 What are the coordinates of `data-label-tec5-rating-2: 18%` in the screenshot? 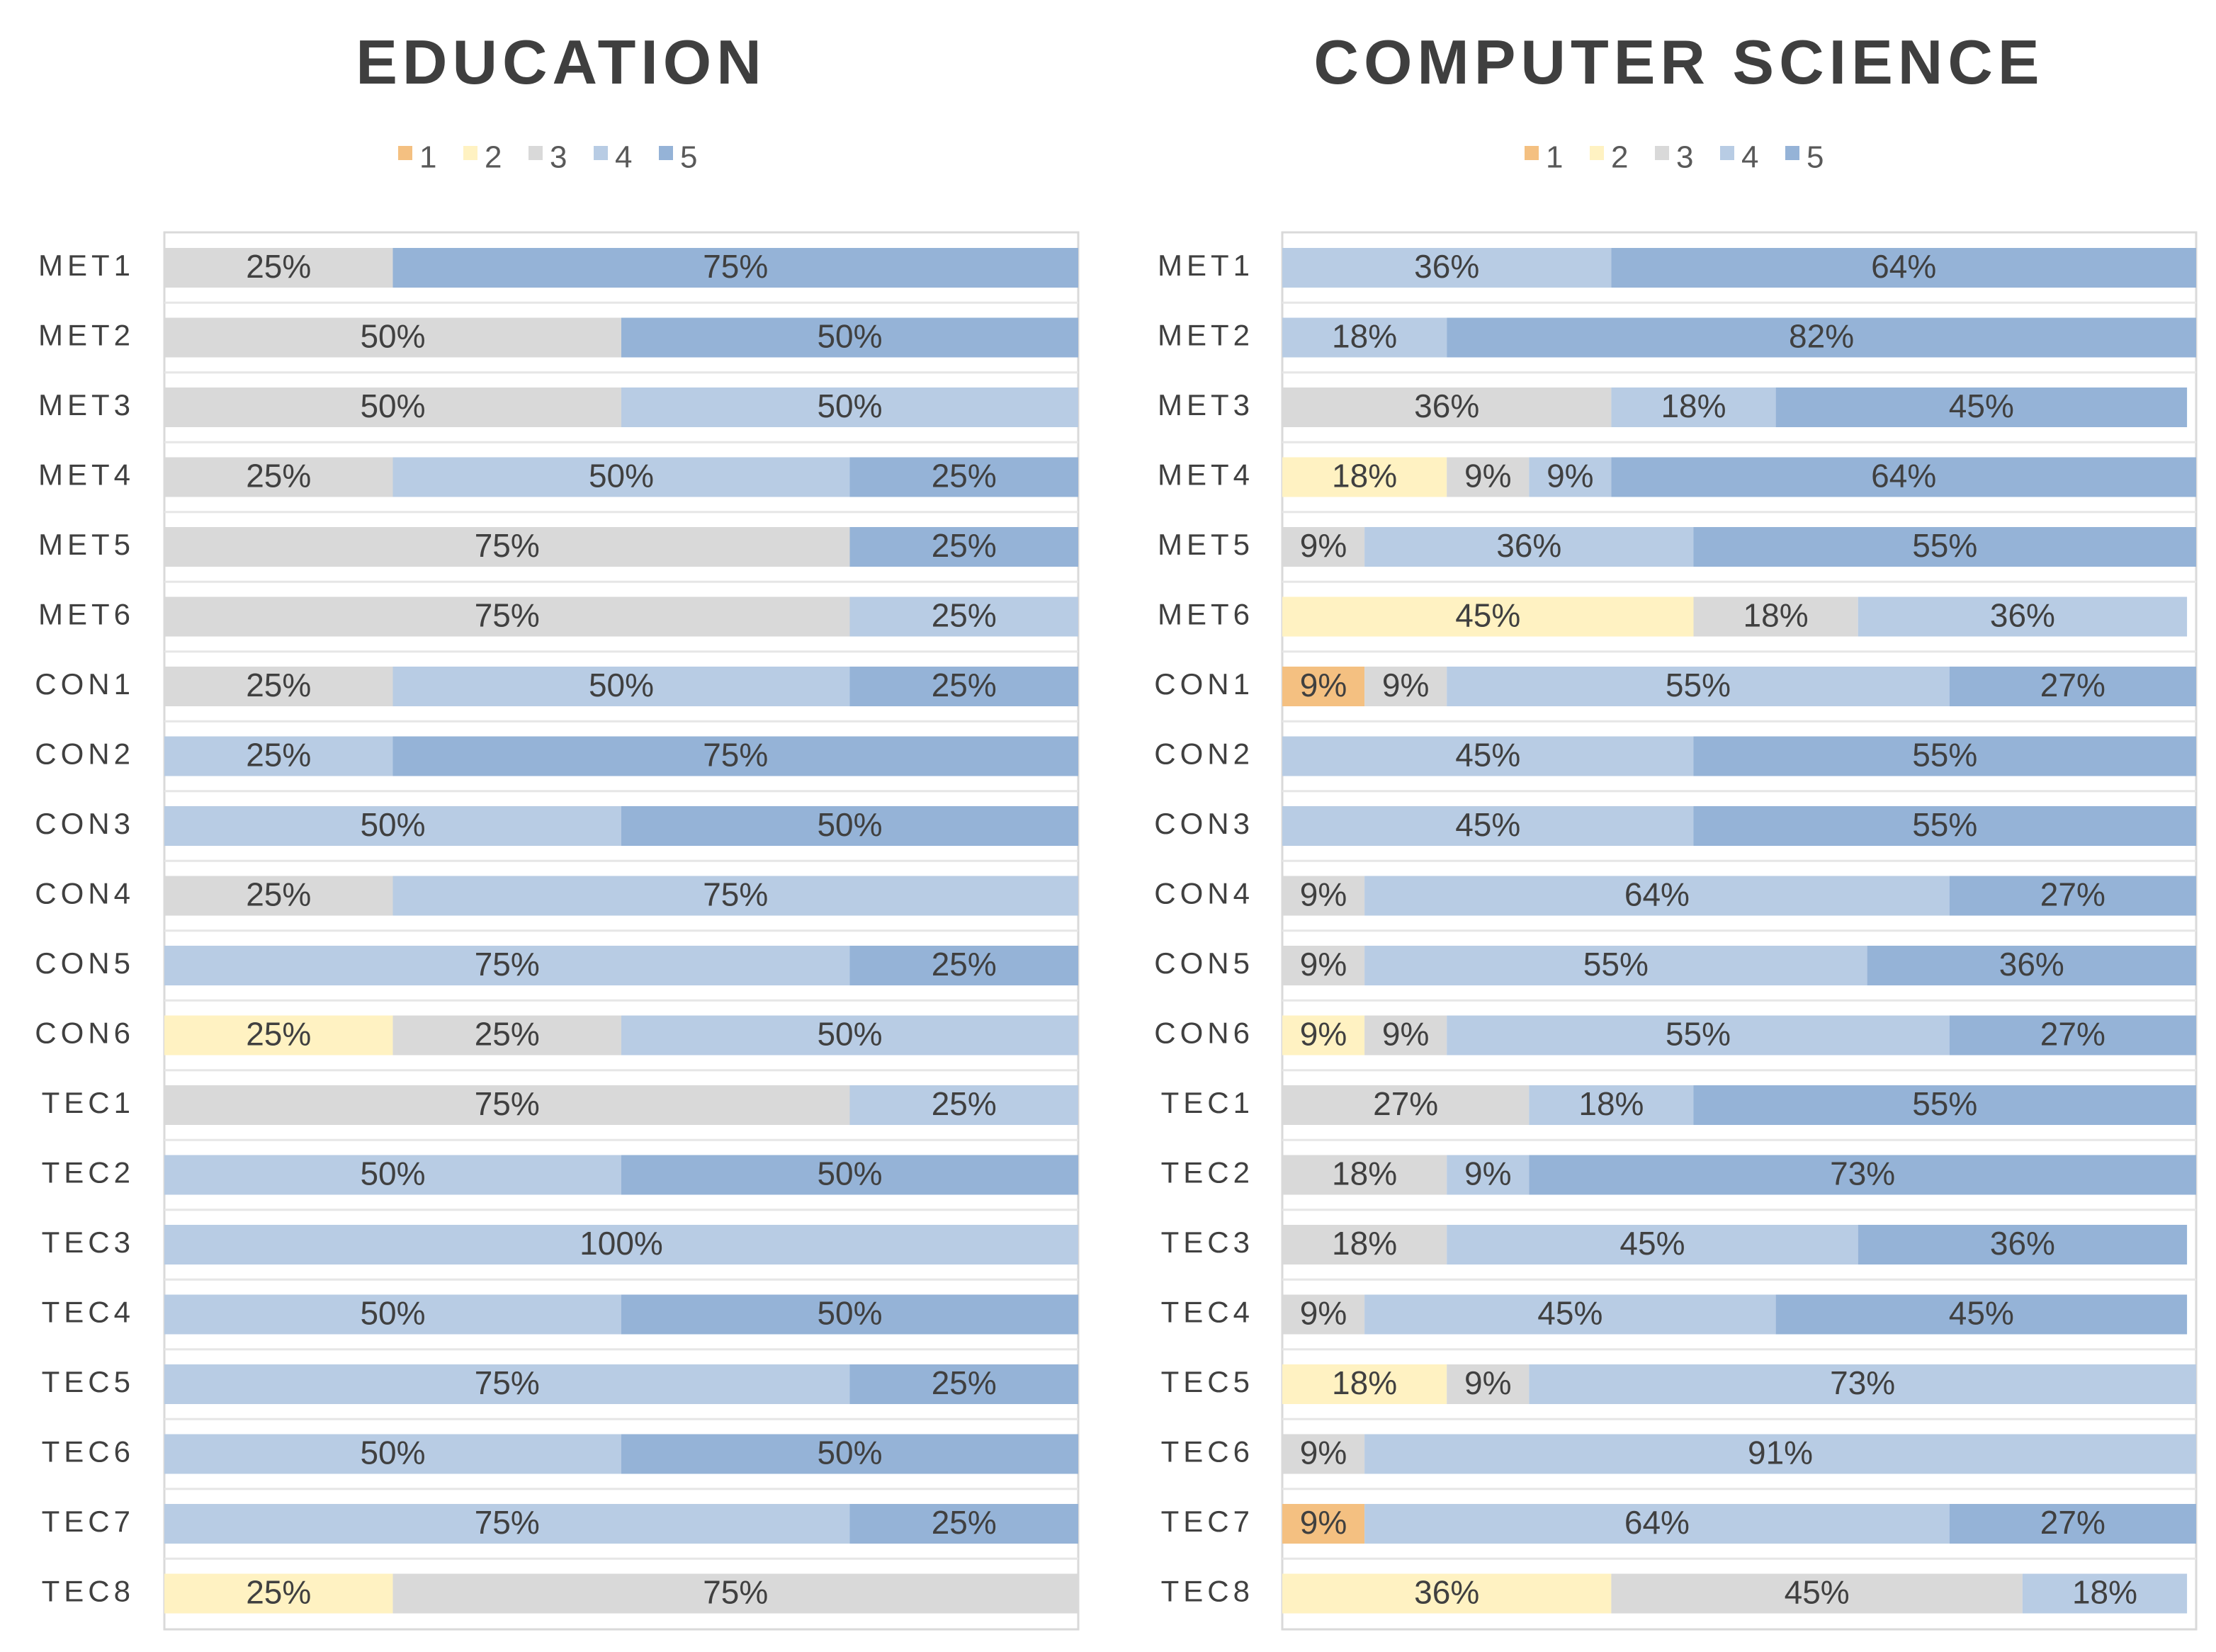 It's located at (1364, 1382).